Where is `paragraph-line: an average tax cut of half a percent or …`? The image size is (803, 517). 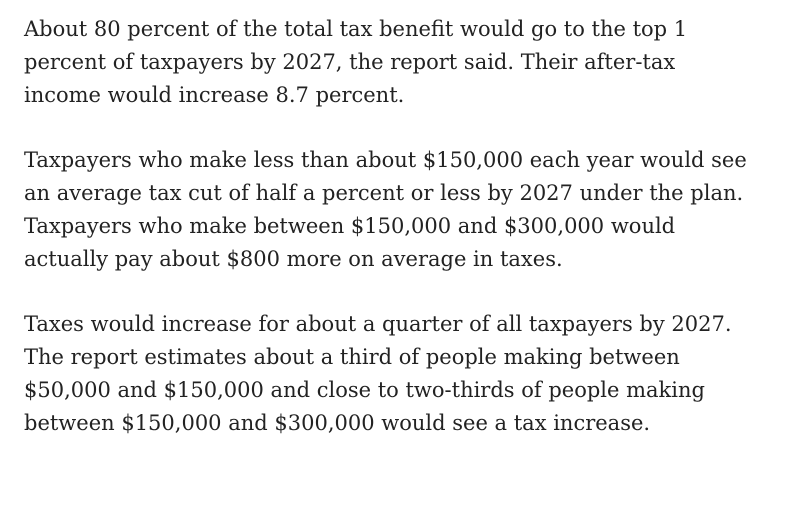
paragraph-line: an average tax cut of half a percent or … is located at coordinates (384, 193).